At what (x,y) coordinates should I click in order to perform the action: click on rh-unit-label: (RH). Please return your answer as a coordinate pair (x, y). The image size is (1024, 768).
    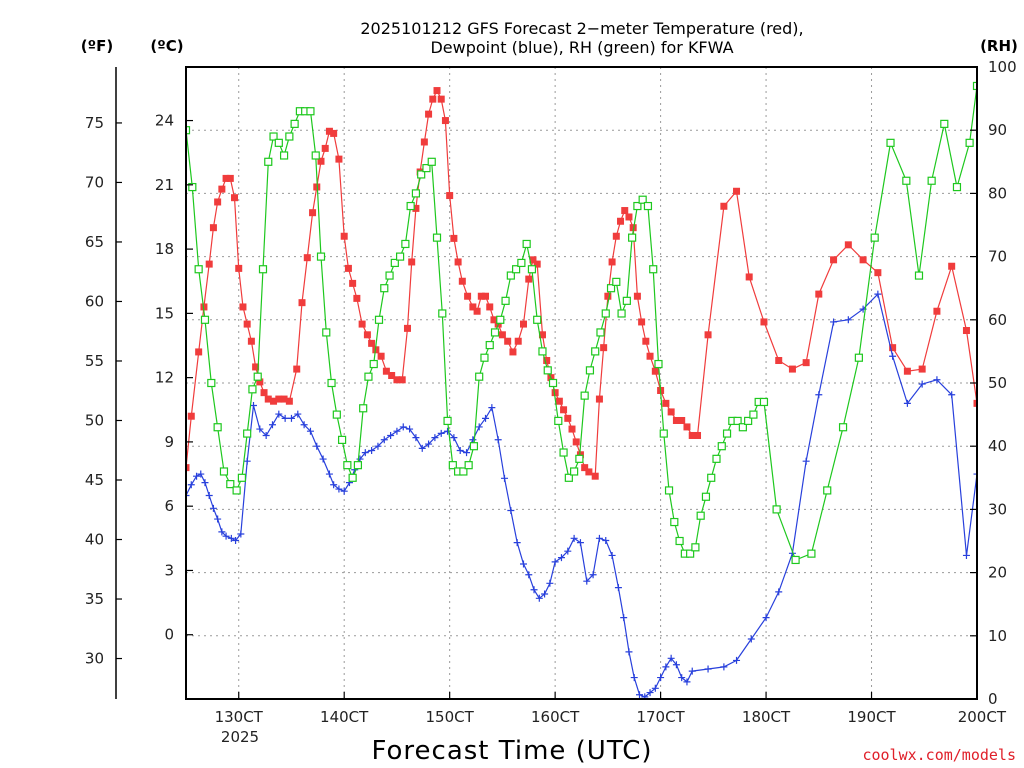
    Looking at the image, I should click on (999, 46).